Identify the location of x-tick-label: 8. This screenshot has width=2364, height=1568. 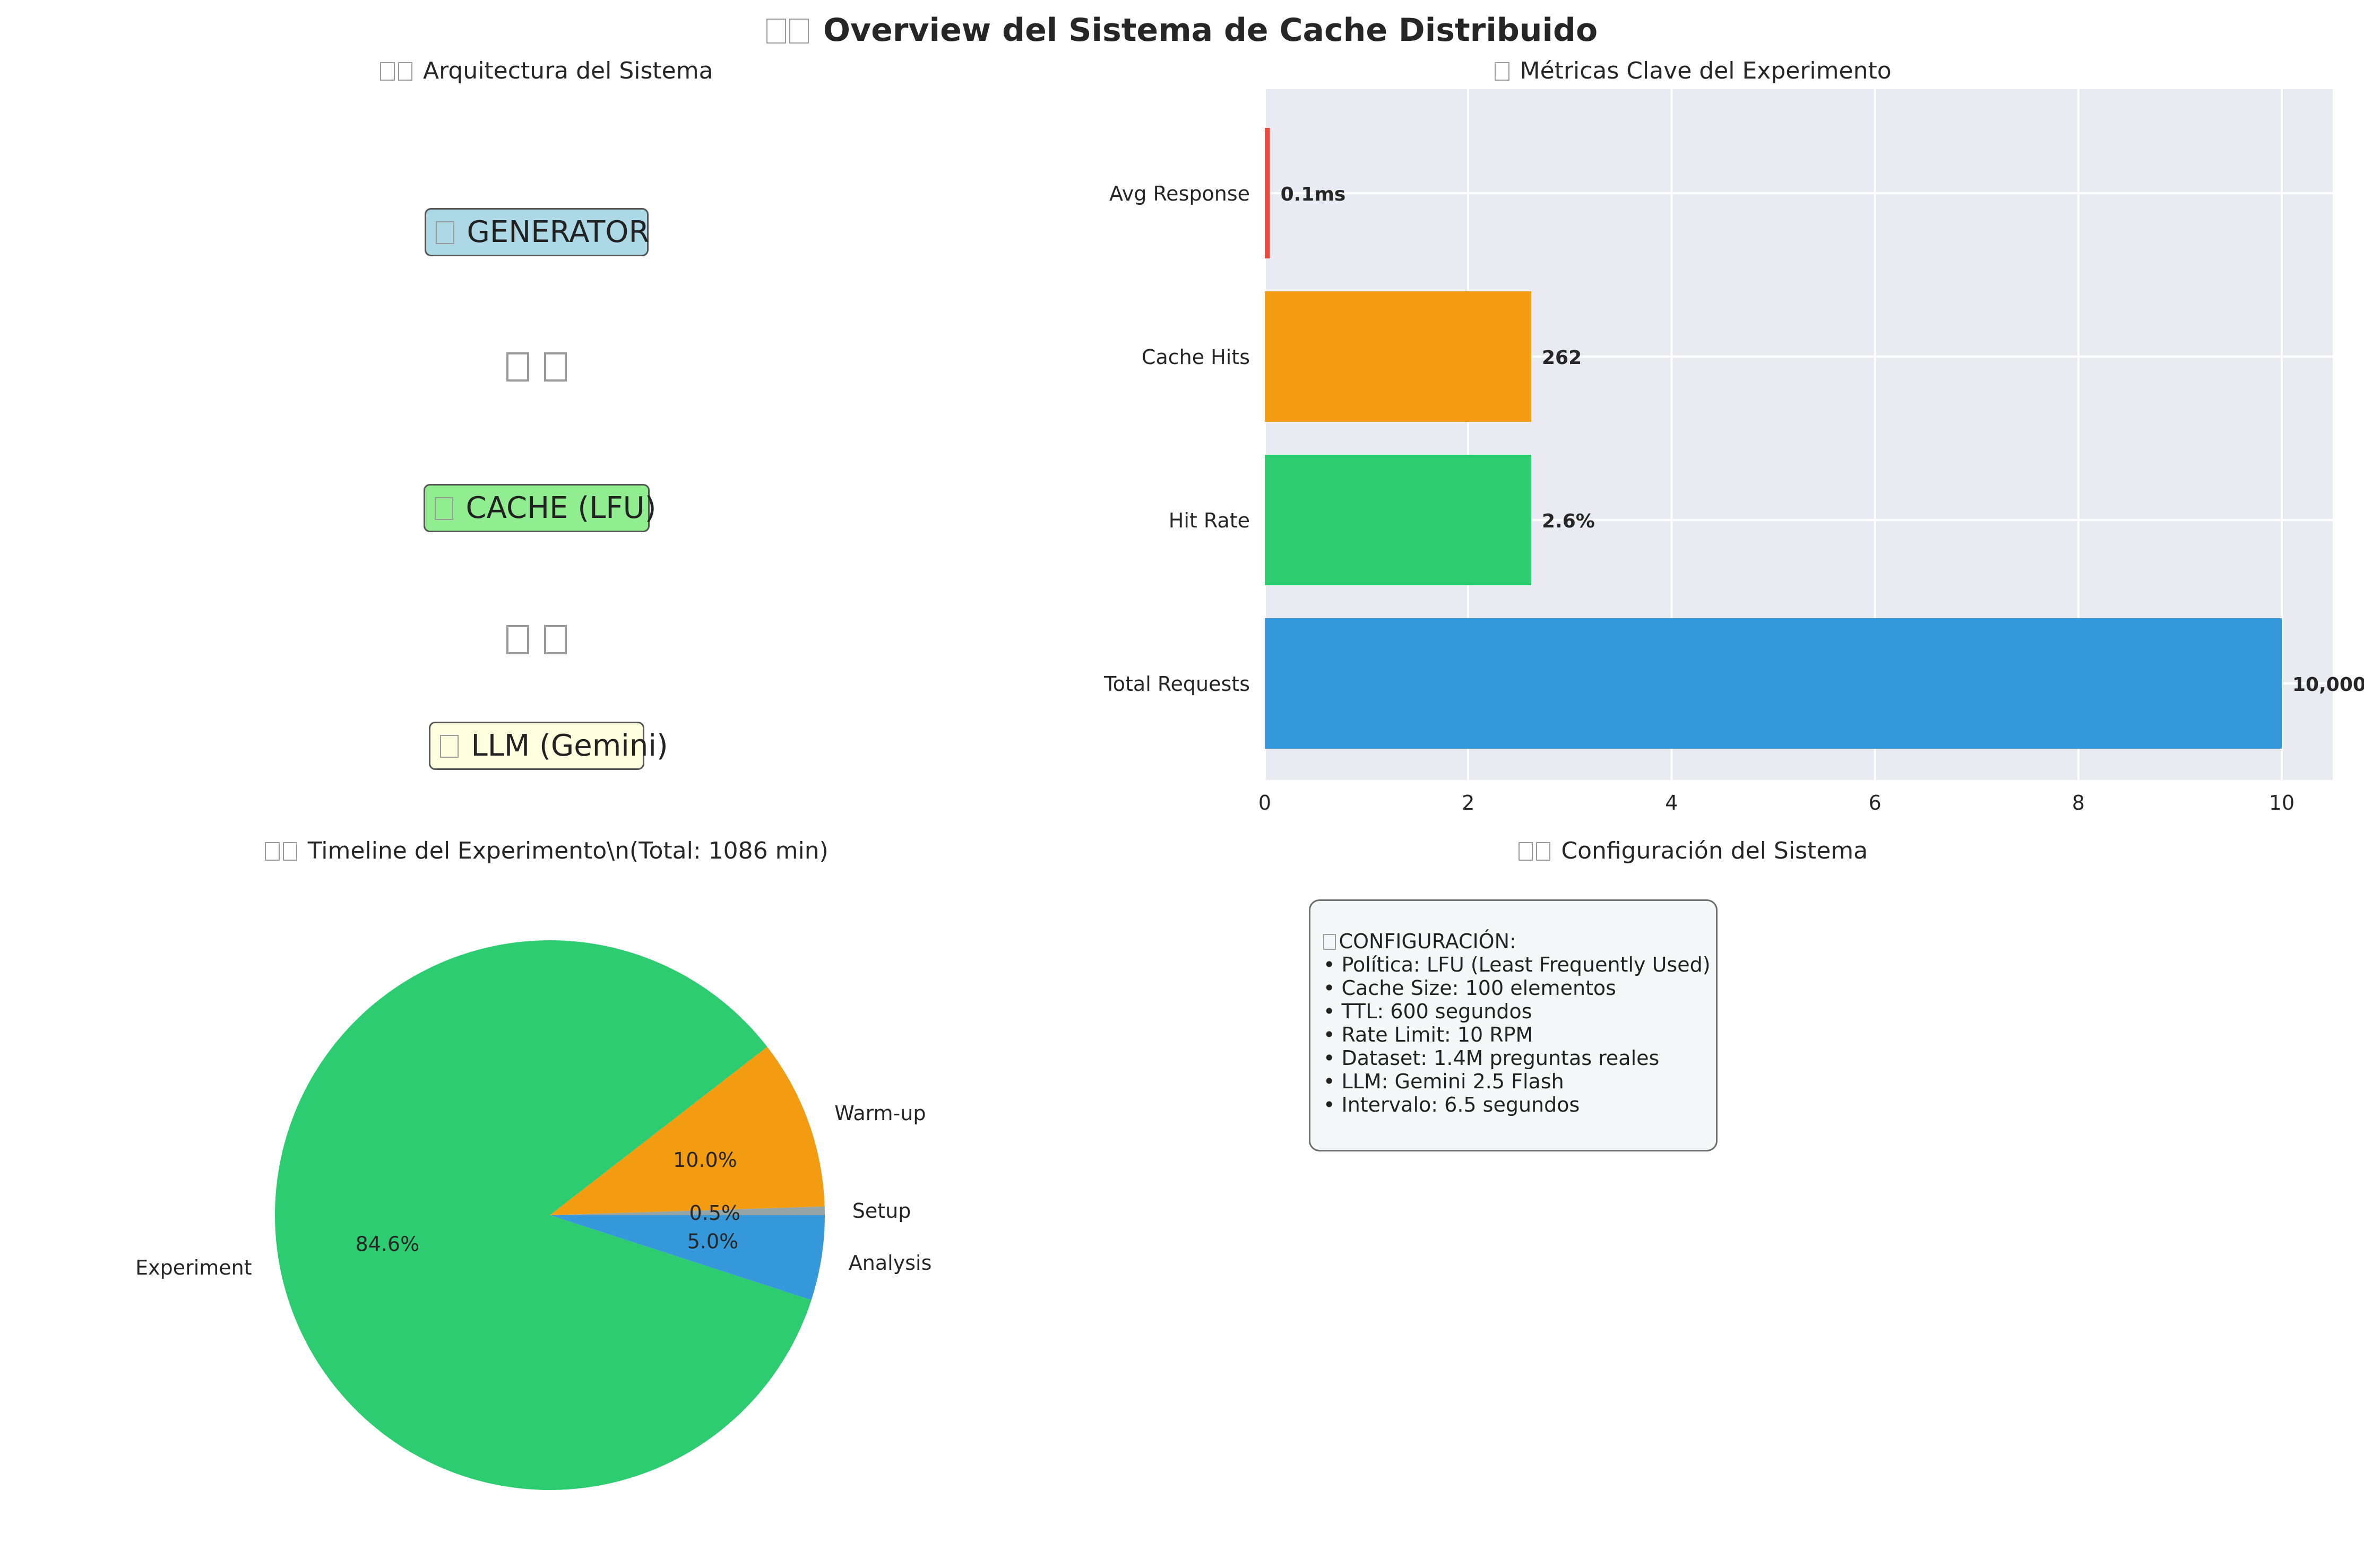
(2078, 803).